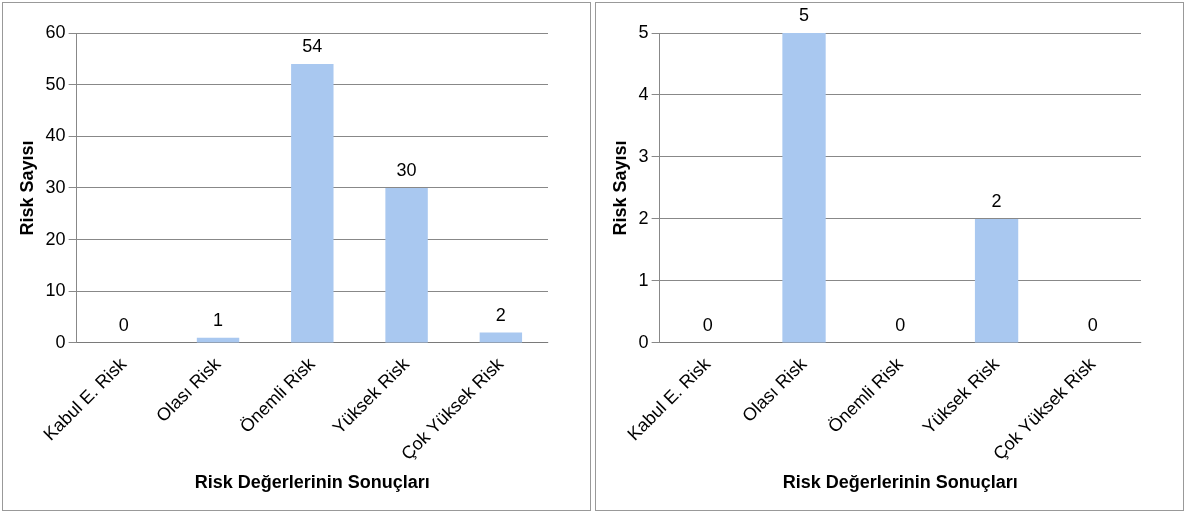  Describe the element at coordinates (804, 14) in the screenshot. I see `data-label: 5` at that location.